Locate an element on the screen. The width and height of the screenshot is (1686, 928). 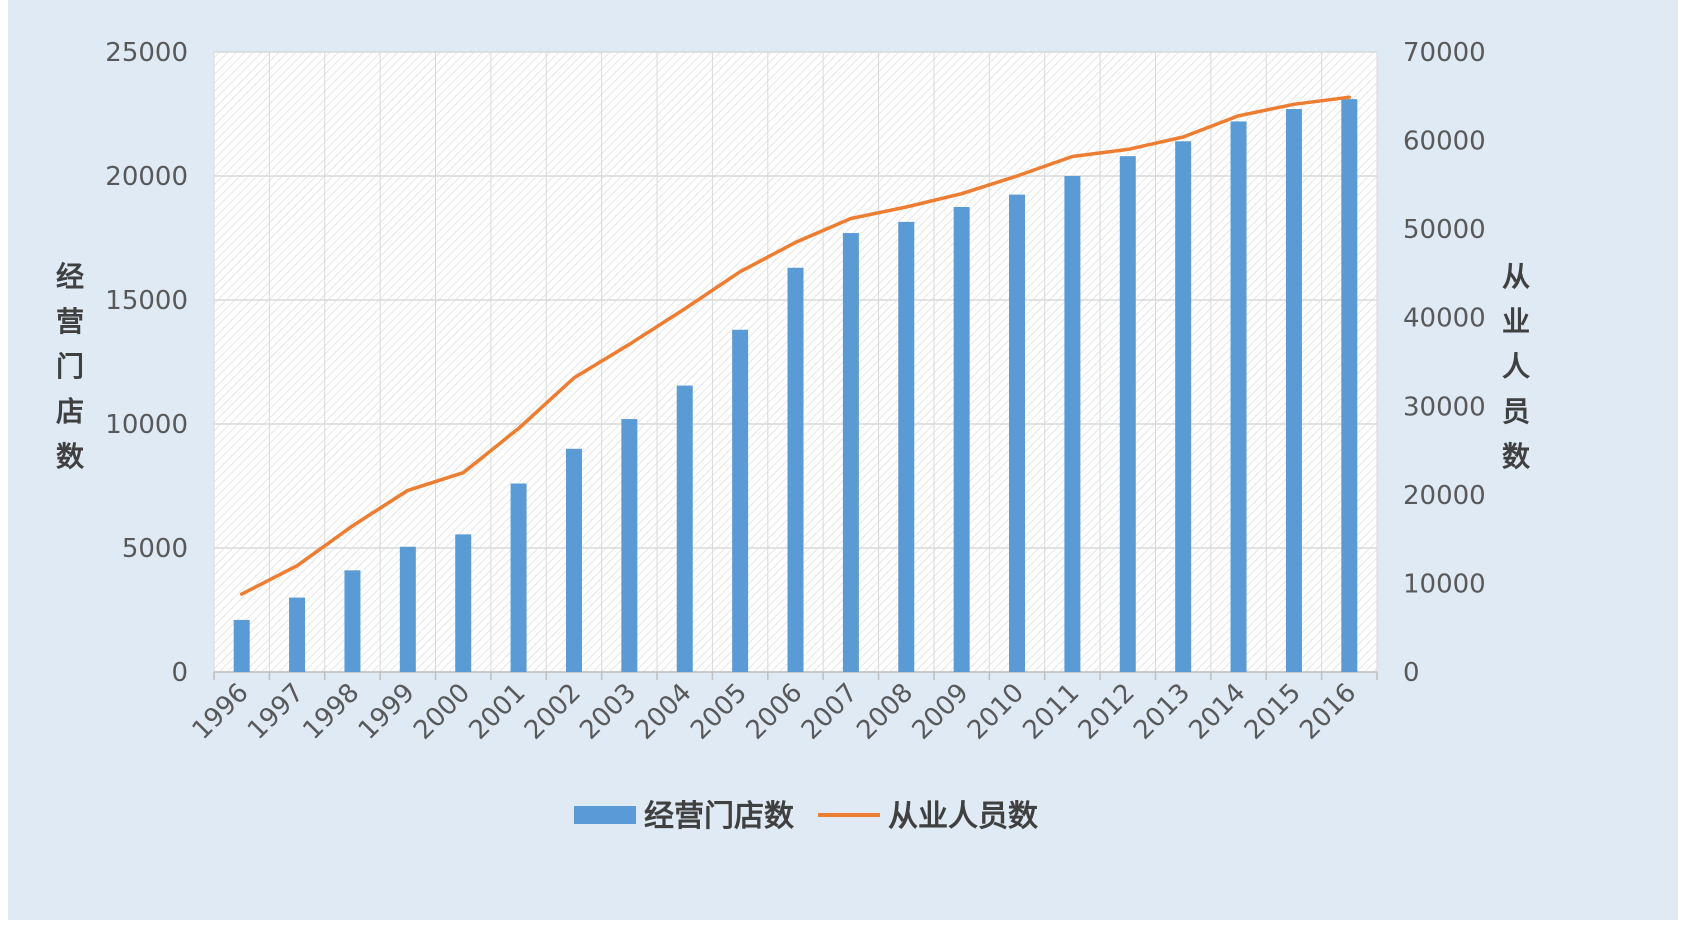
legend-label-bar: 经营门店数 is located at coordinates (719, 816).